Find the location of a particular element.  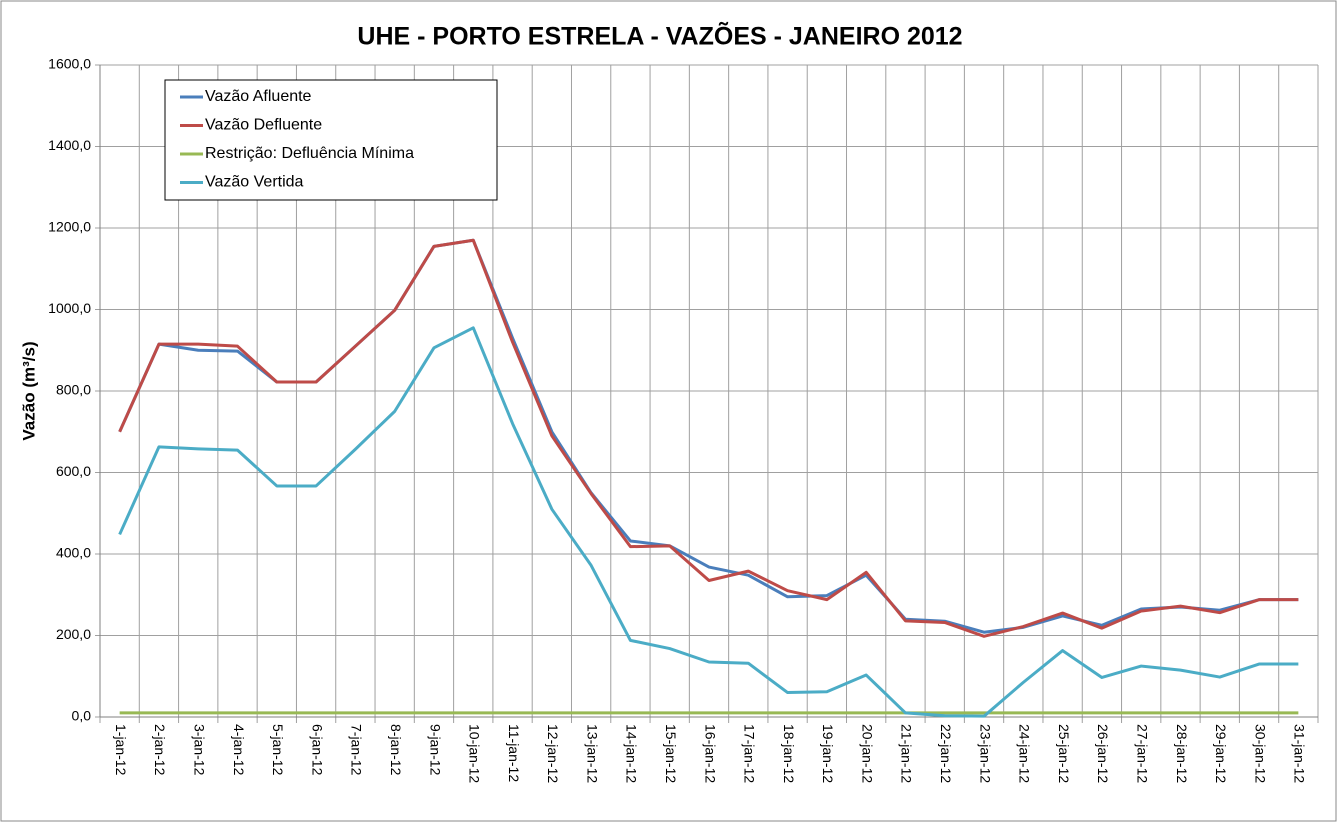

x-tick-label: 9-jan-12 is located at coordinates (435, 750).